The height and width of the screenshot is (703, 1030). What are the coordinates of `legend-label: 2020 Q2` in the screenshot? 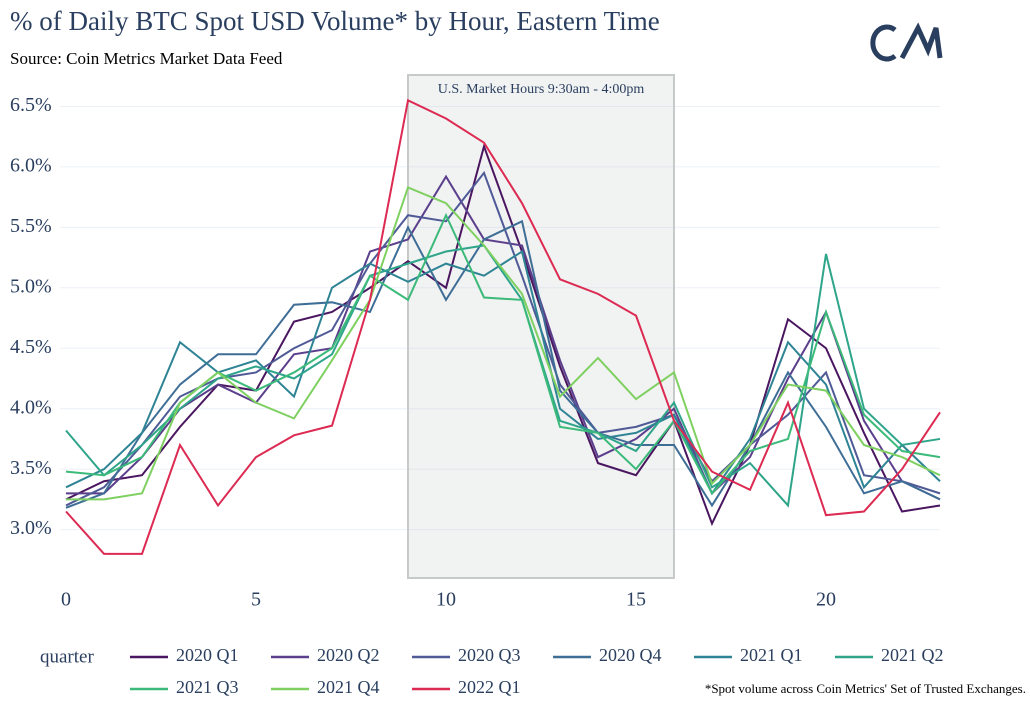 It's located at (348, 655).